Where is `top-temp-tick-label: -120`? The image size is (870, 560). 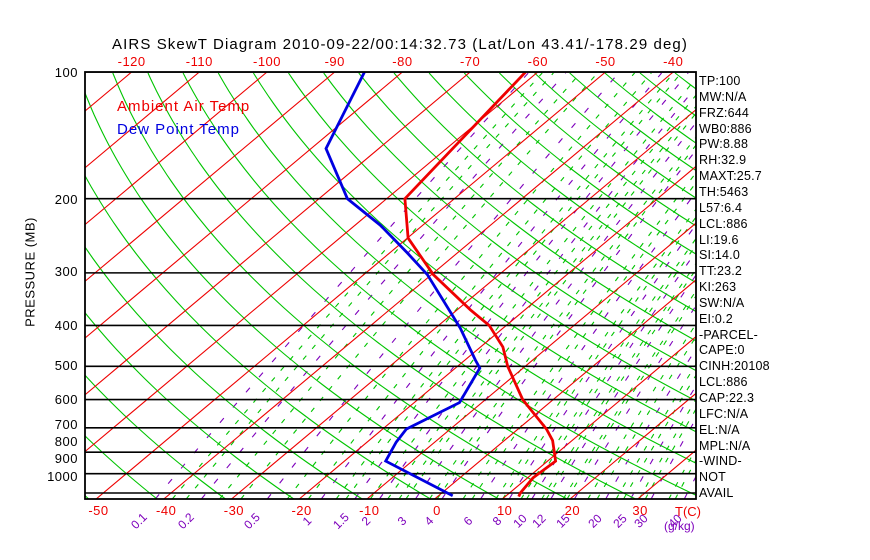
top-temp-tick-label: -120 is located at coordinates (131, 61).